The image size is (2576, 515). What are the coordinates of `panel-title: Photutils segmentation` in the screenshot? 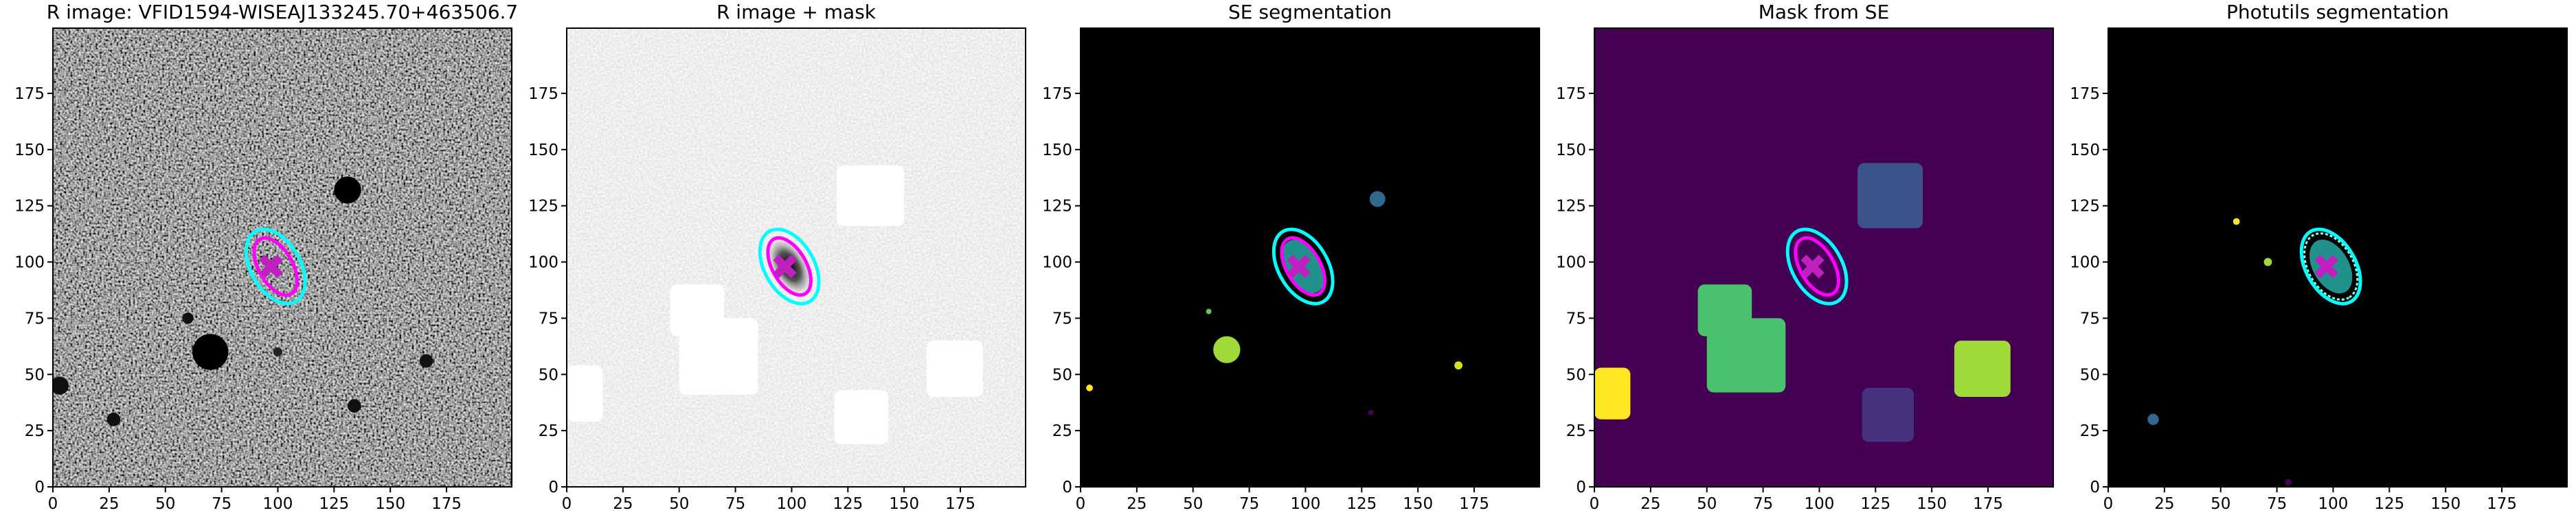 It's located at (2337, 12).